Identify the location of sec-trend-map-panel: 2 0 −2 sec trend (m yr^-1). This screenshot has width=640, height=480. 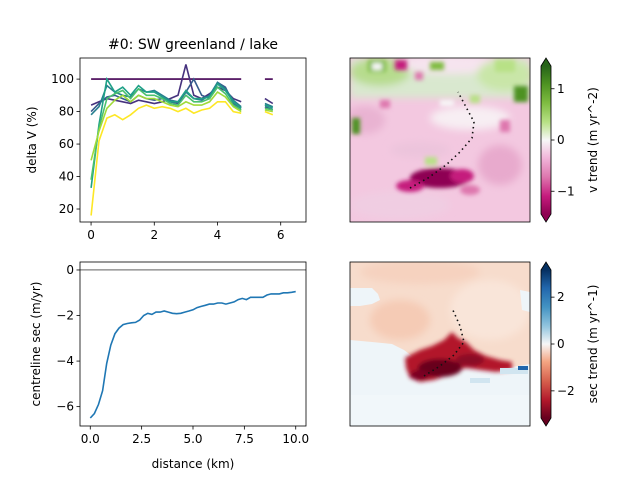
(474, 344).